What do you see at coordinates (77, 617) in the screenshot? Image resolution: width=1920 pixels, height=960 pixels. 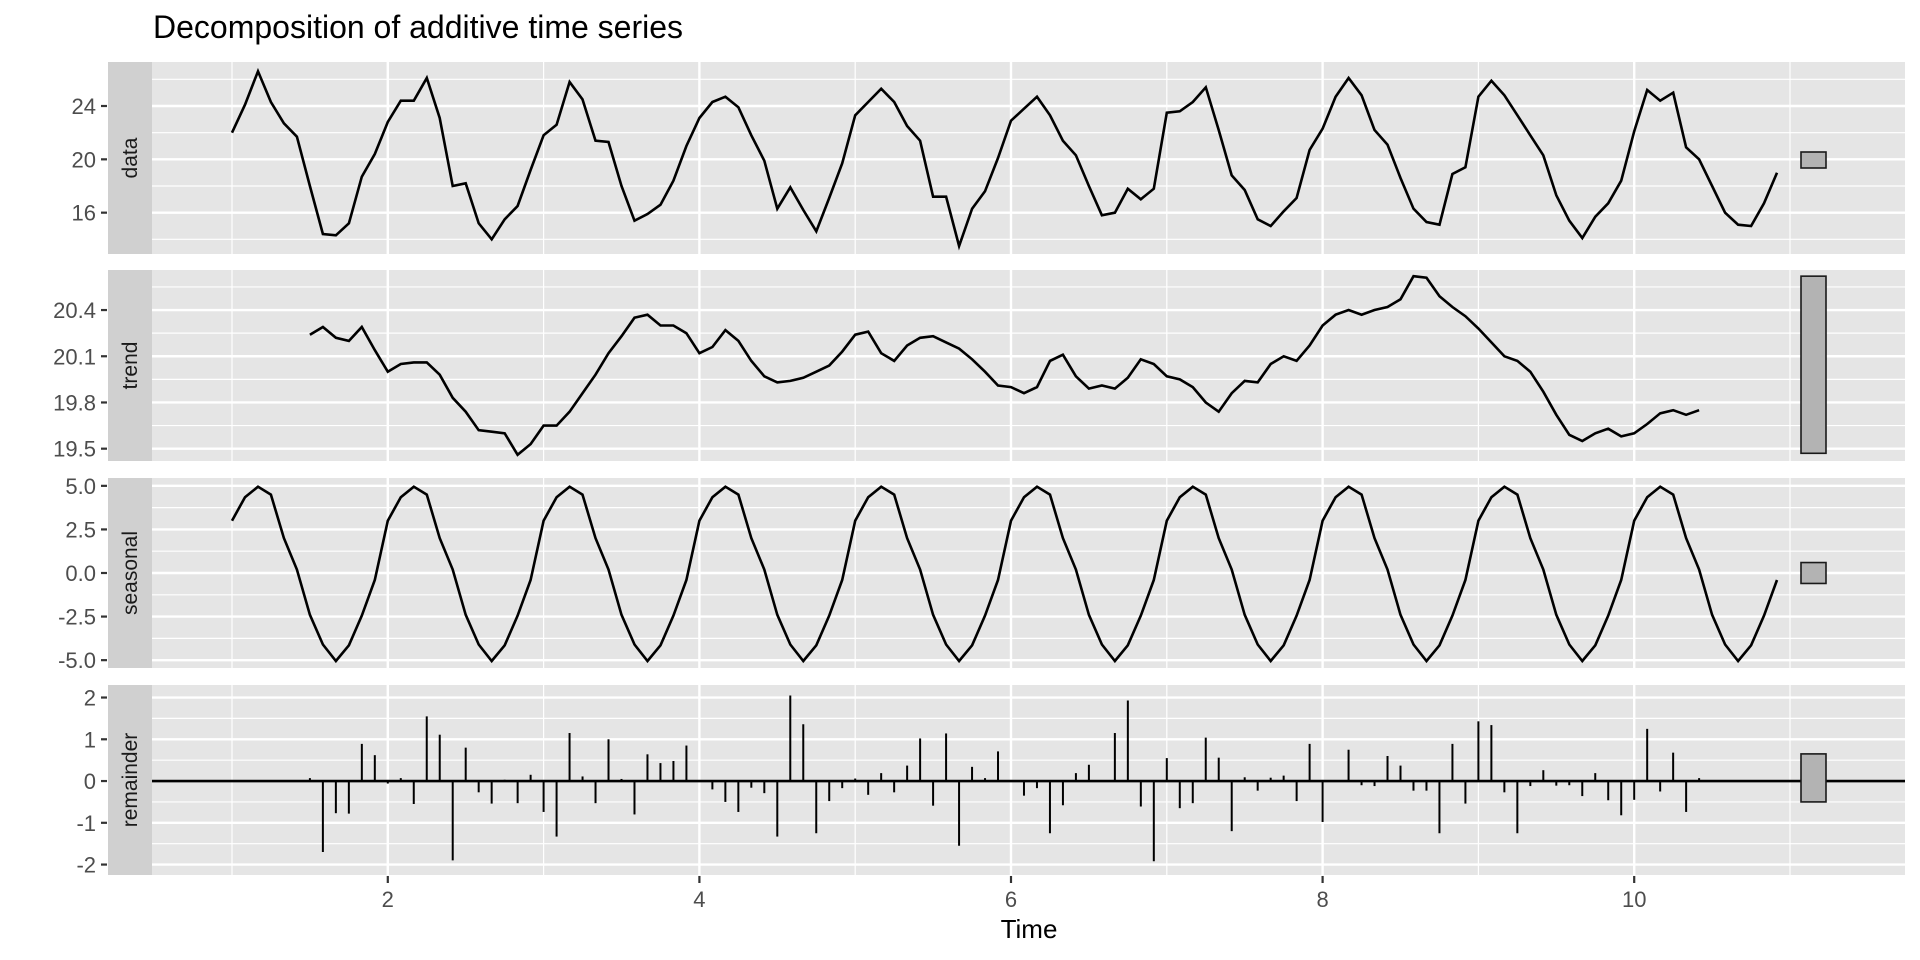 I see `y-tick-label: -2.5` at bounding box center [77, 617].